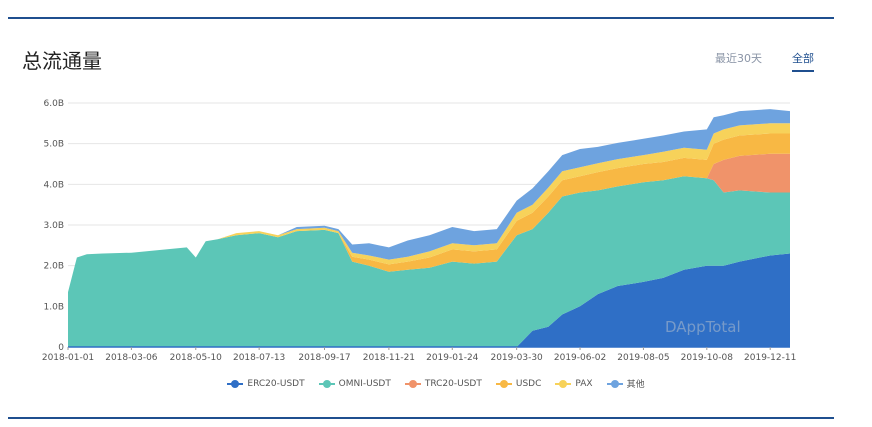 The width and height of the screenshot is (872, 427). What do you see at coordinates (68, 358) in the screenshot?
I see `x-tick-label: 2018-01-01` at bounding box center [68, 358].